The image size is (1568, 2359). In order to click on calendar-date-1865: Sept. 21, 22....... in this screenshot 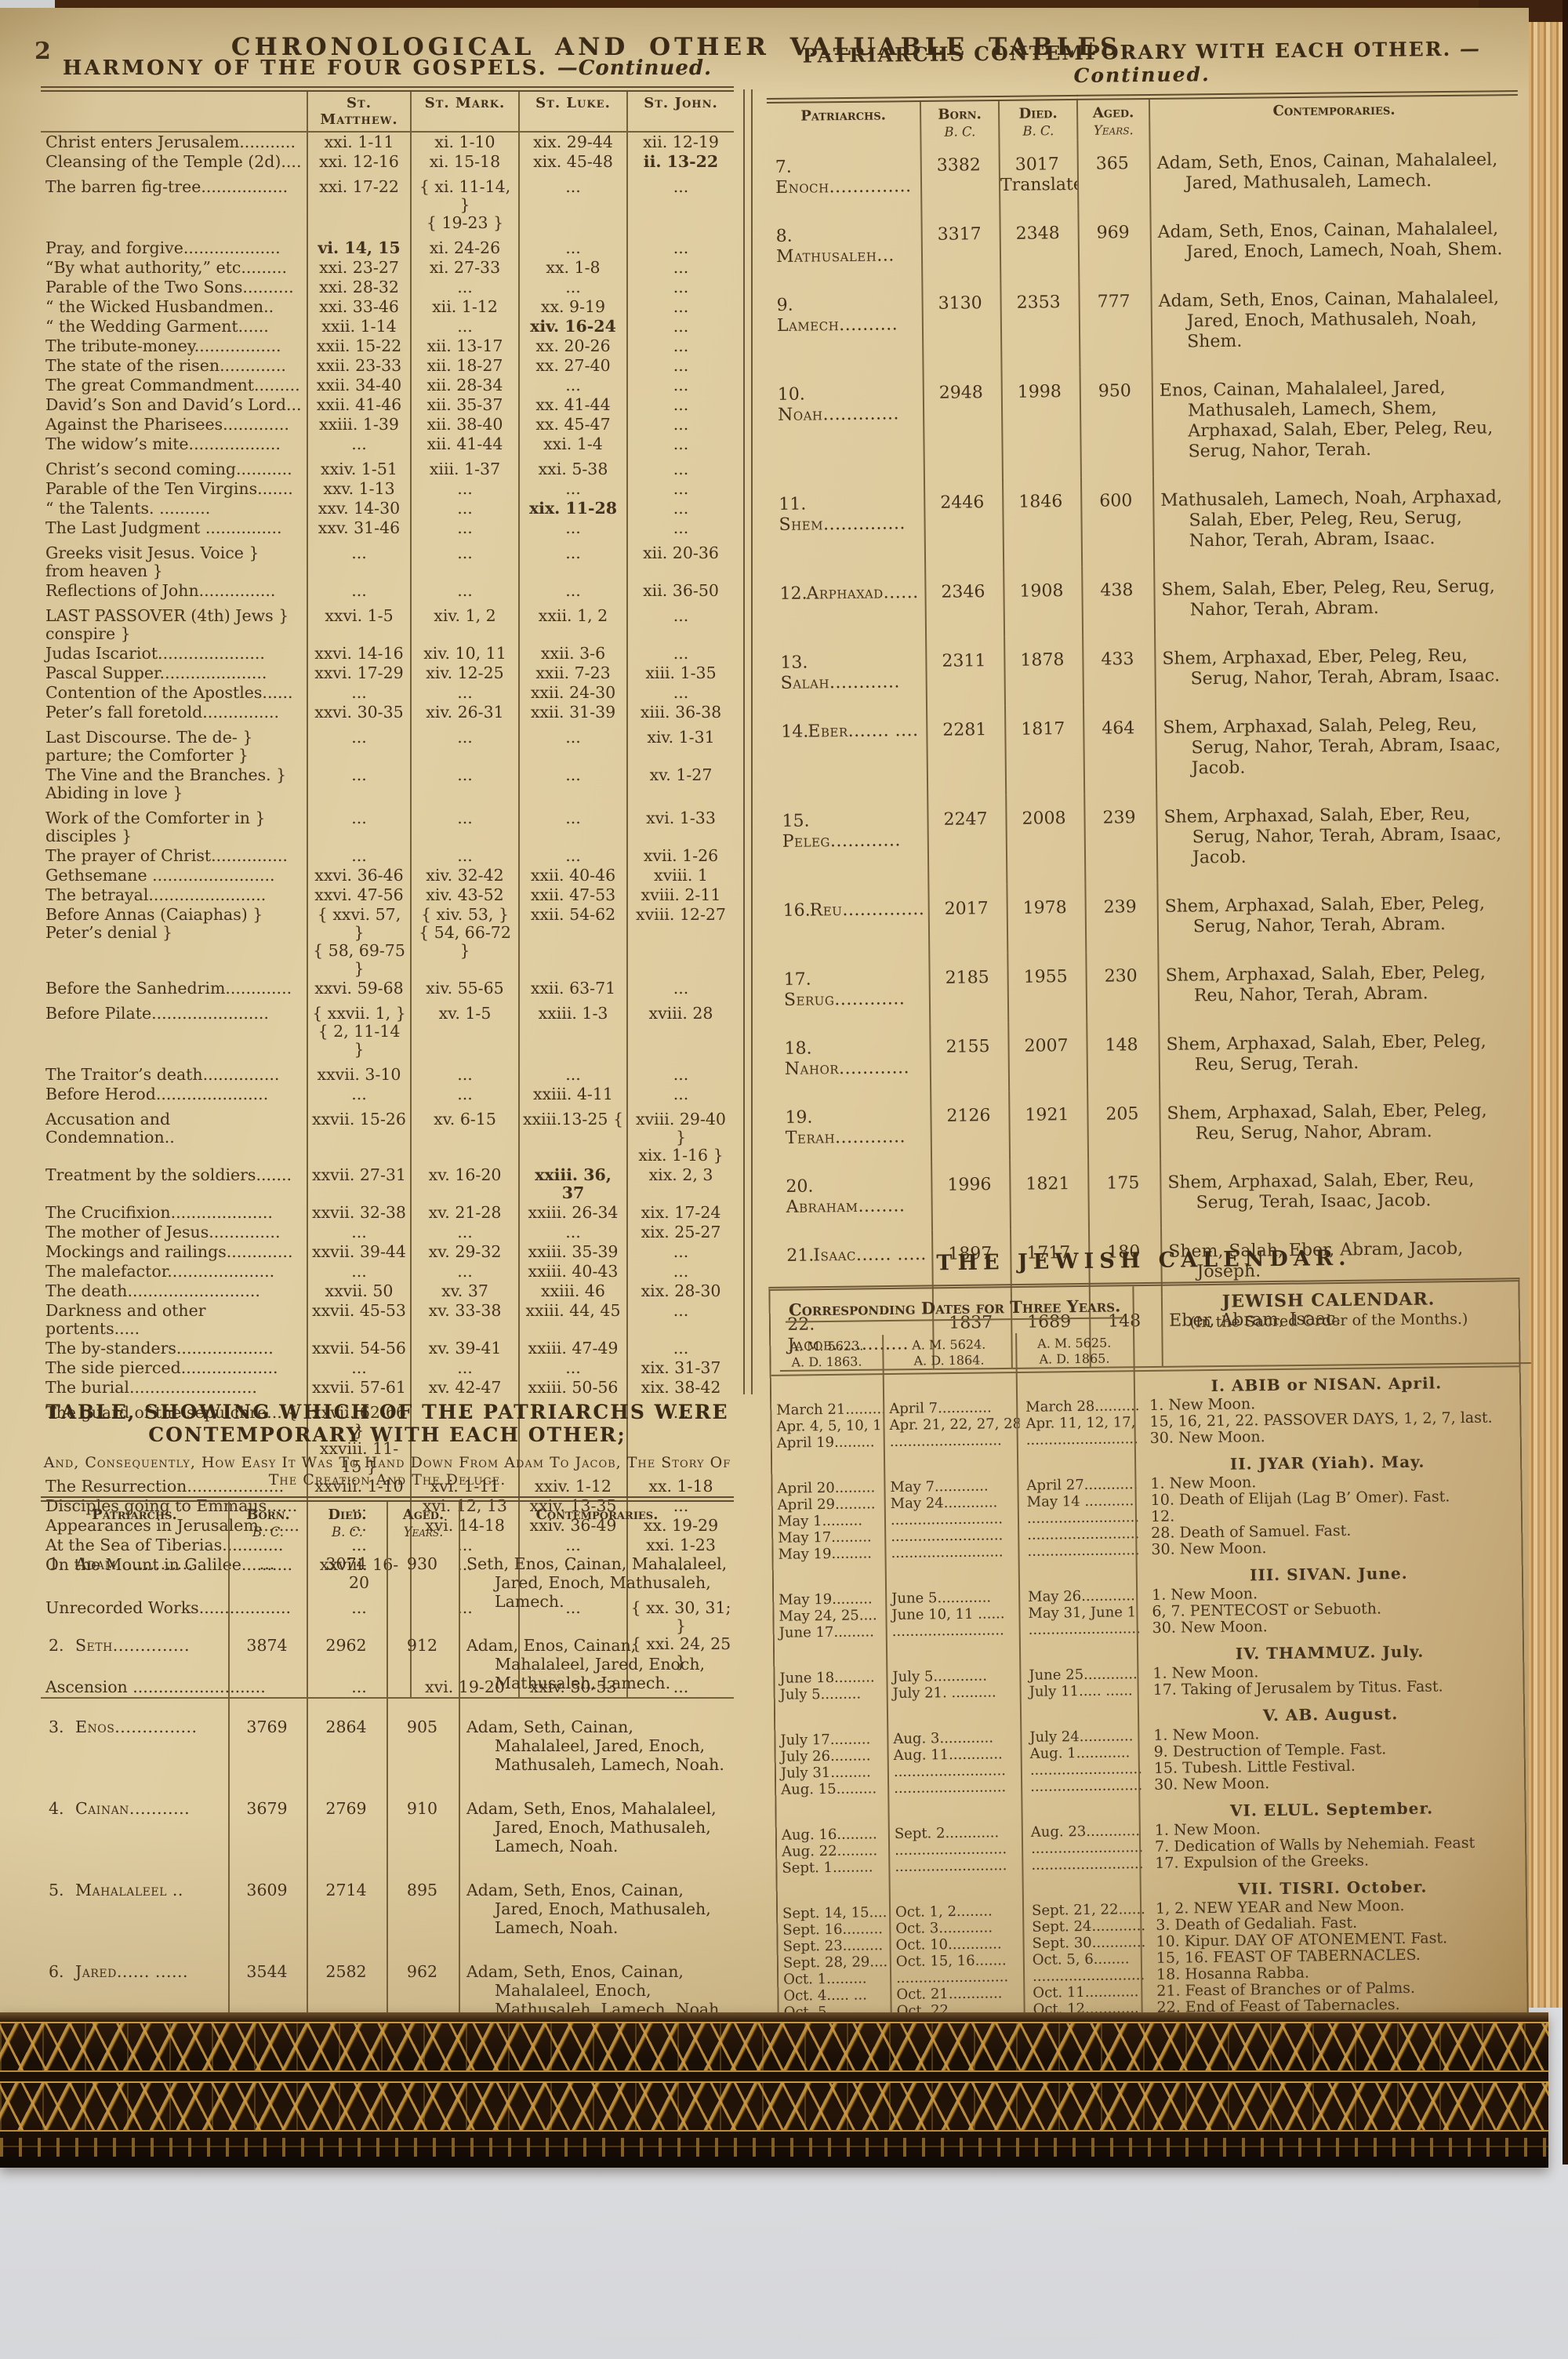, I will do `click(1089, 1910)`.